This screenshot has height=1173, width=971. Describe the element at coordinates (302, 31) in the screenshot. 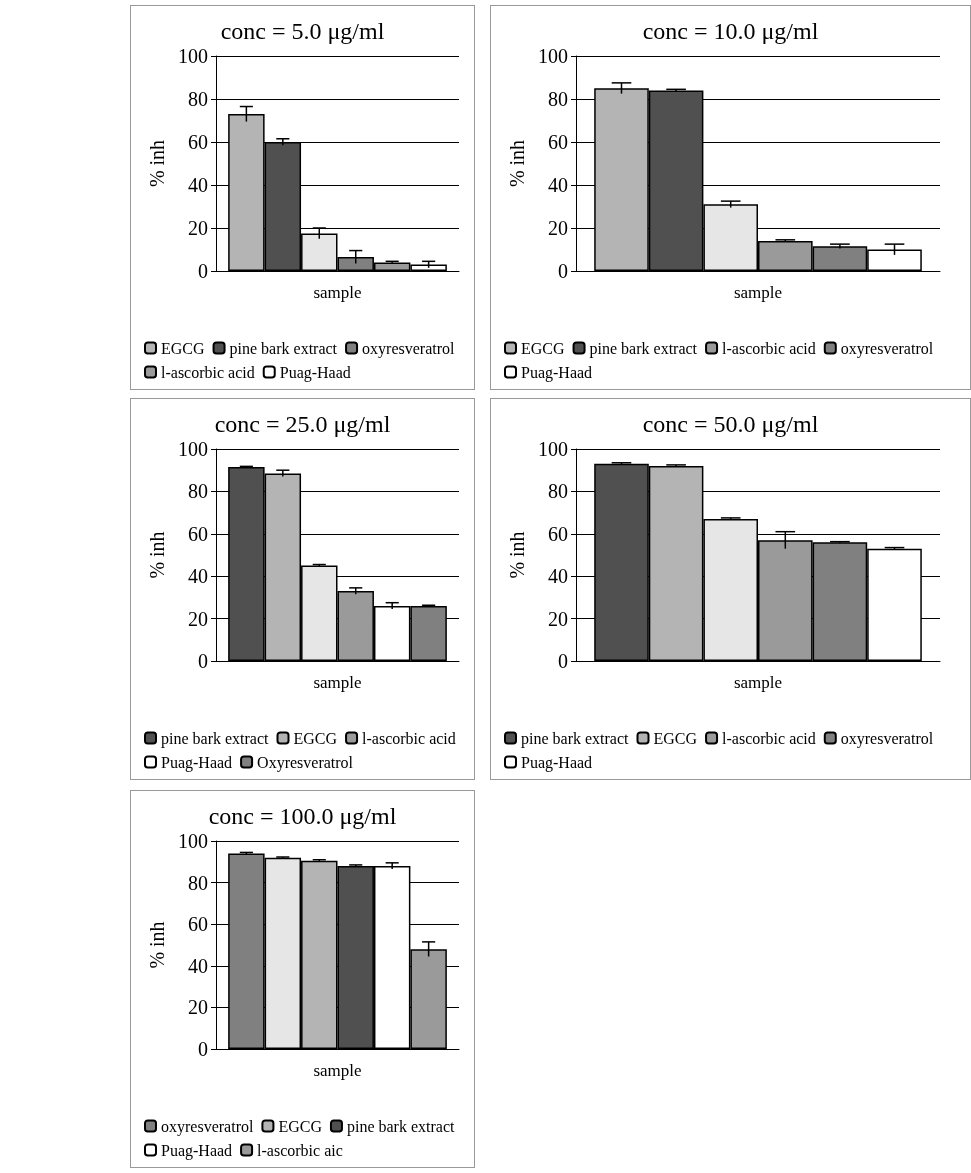

I see `chart-title: conc = 5.0 μg/ml` at that location.